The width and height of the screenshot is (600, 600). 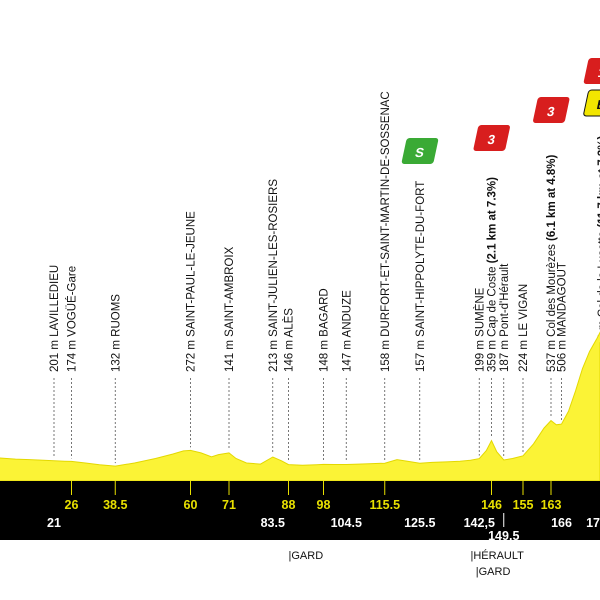 What do you see at coordinates (289, 505) in the screenshot?
I see `km-label-top: 88` at bounding box center [289, 505].